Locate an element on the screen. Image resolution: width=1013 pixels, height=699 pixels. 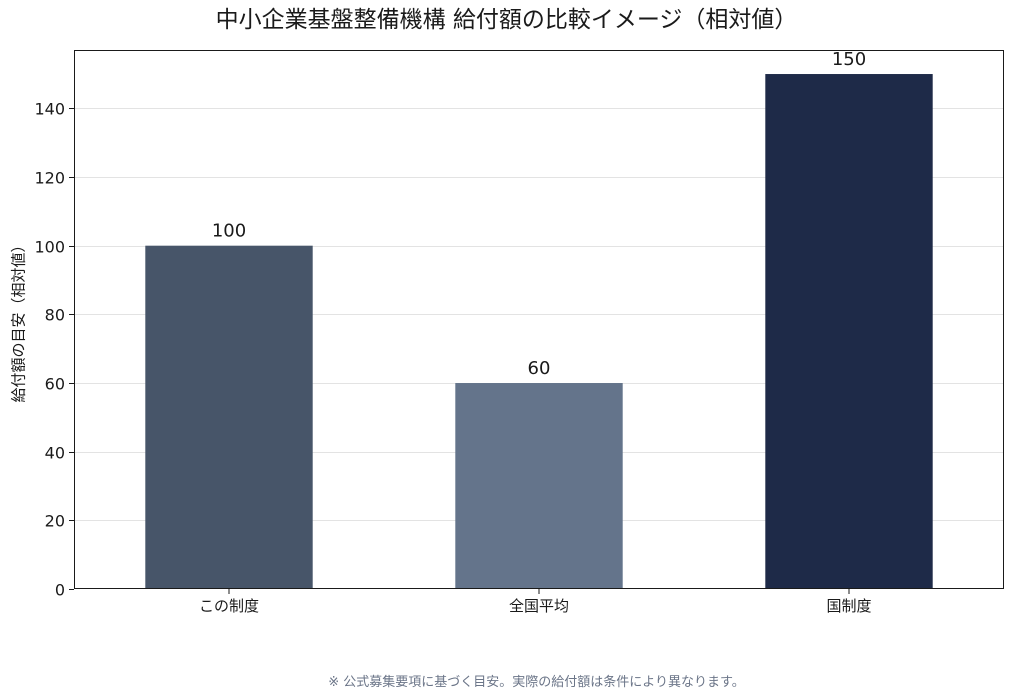
y-ticks: 0 20 40 60 80 100 120 140 is located at coordinates (54, 350).